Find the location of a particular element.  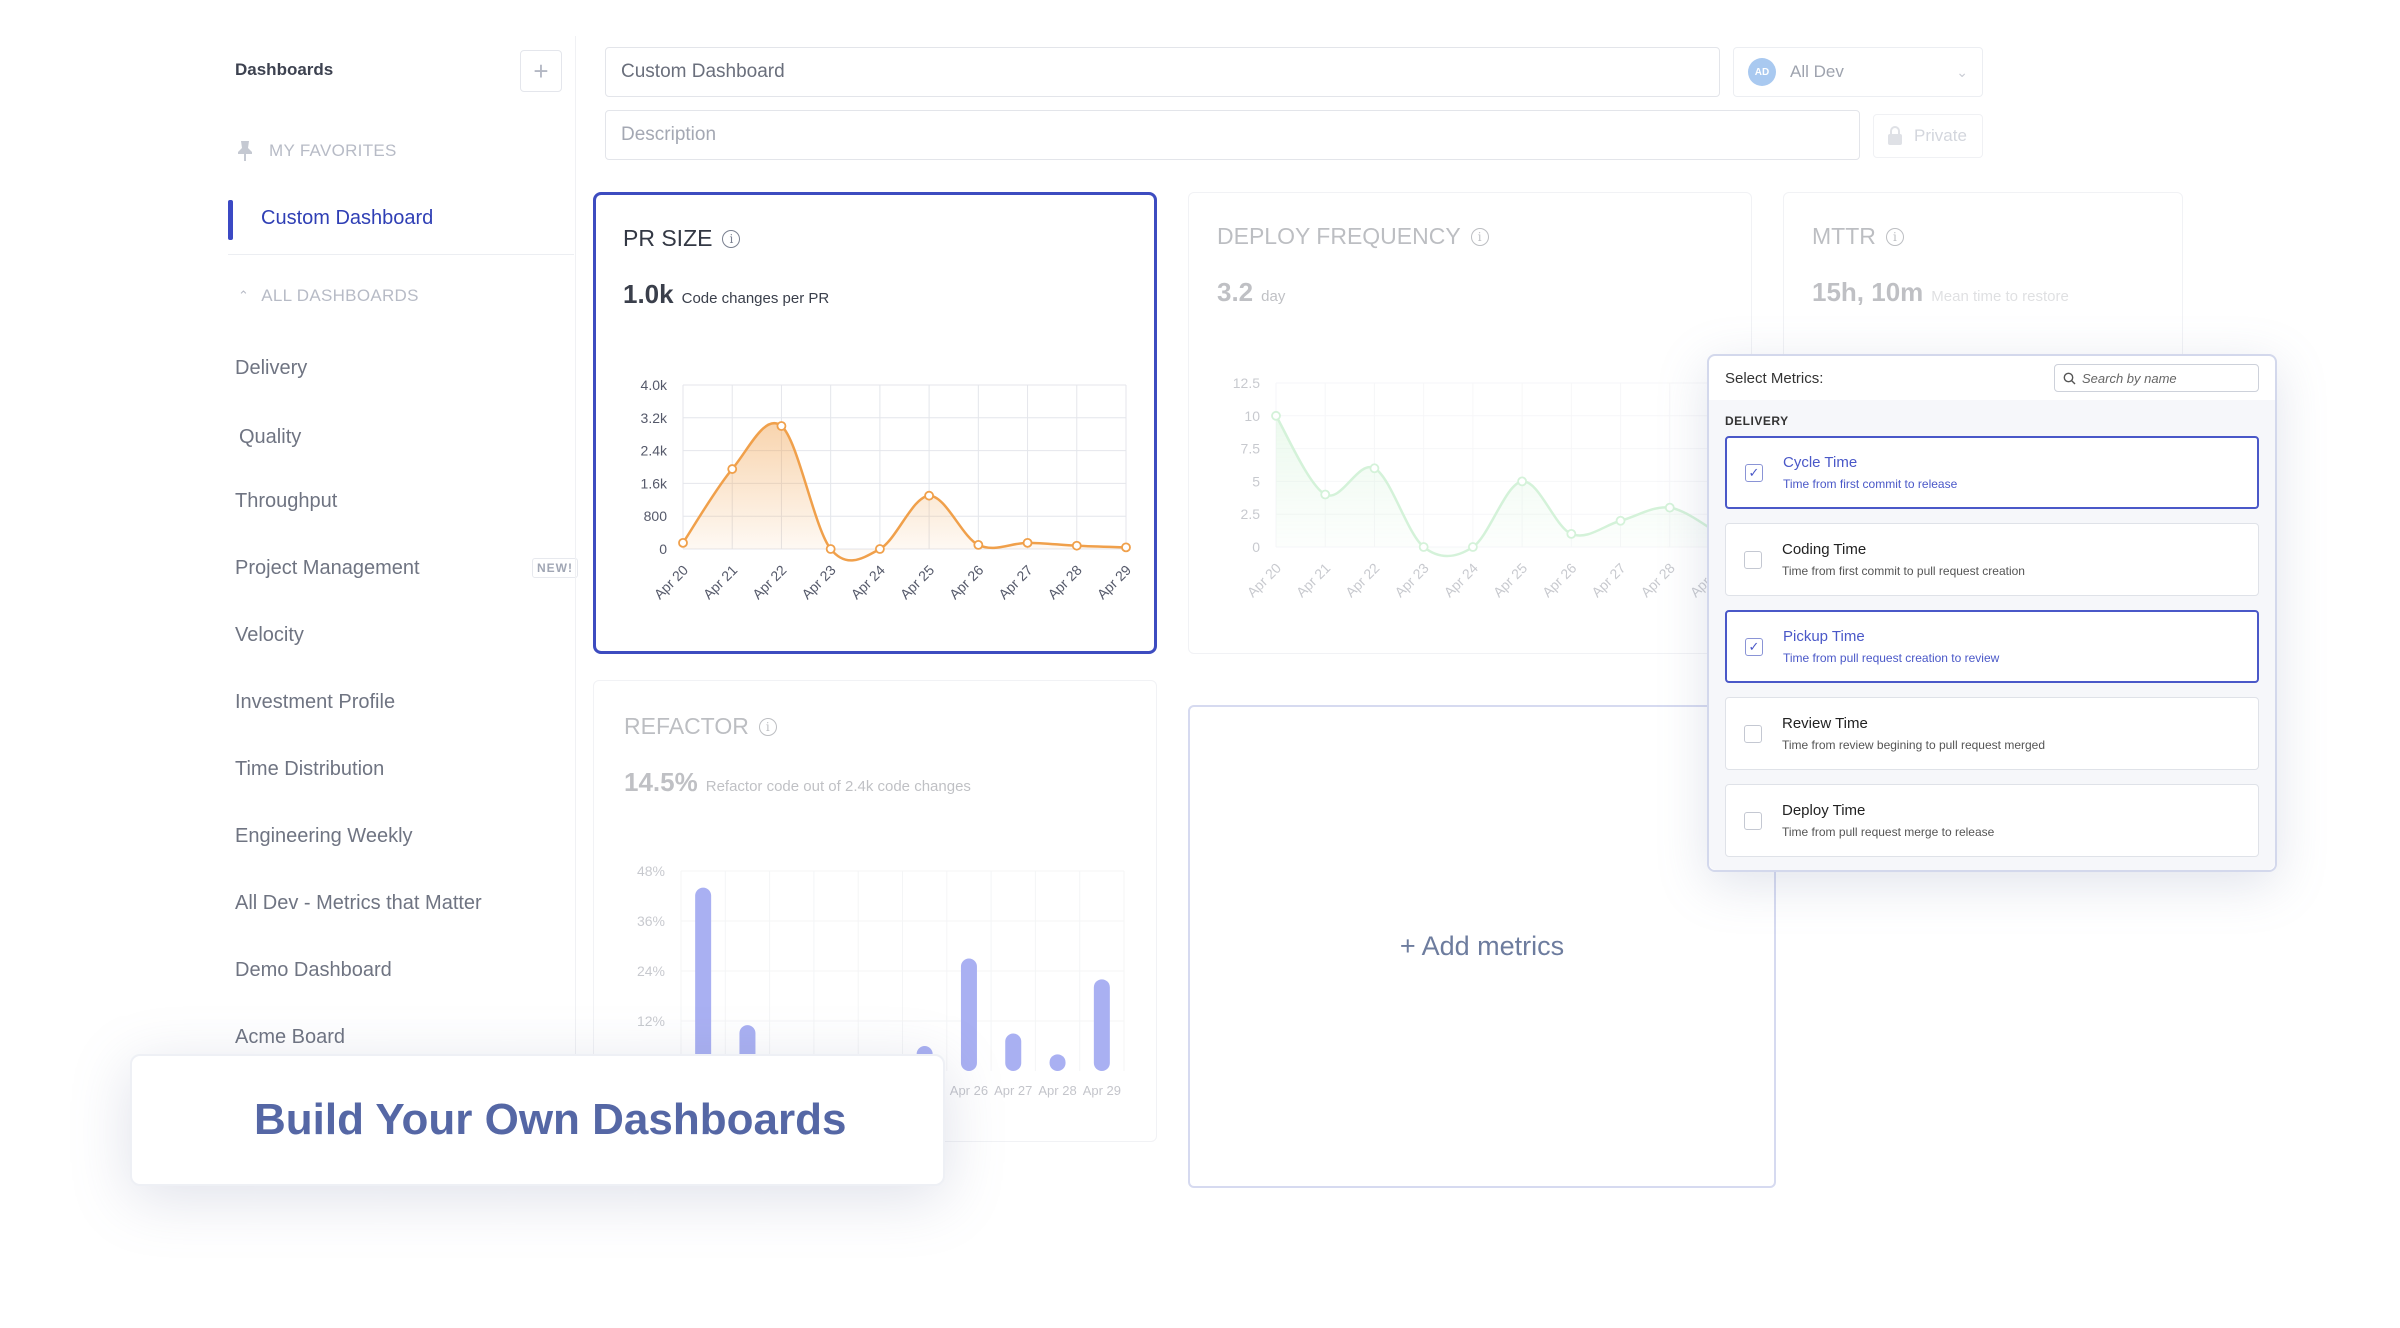

sidebar-item-all-dev: All Dev - Metrics that Matter is located at coordinates (358, 903).